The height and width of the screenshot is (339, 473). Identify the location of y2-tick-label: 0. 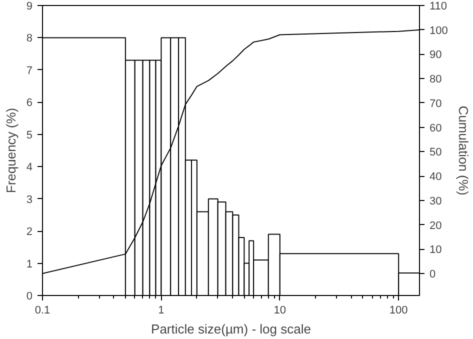
(433, 274).